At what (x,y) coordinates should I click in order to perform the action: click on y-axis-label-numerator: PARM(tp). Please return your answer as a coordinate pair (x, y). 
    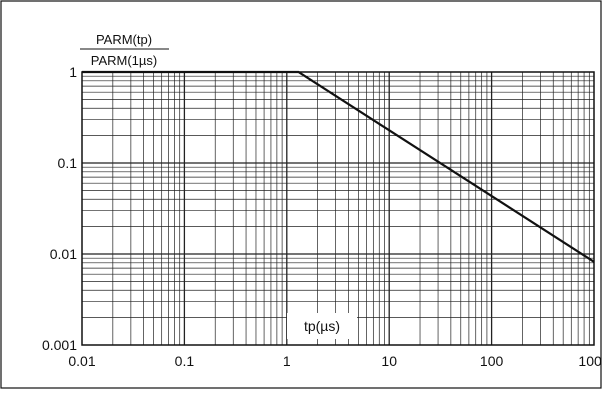
    Looking at the image, I should click on (124, 39).